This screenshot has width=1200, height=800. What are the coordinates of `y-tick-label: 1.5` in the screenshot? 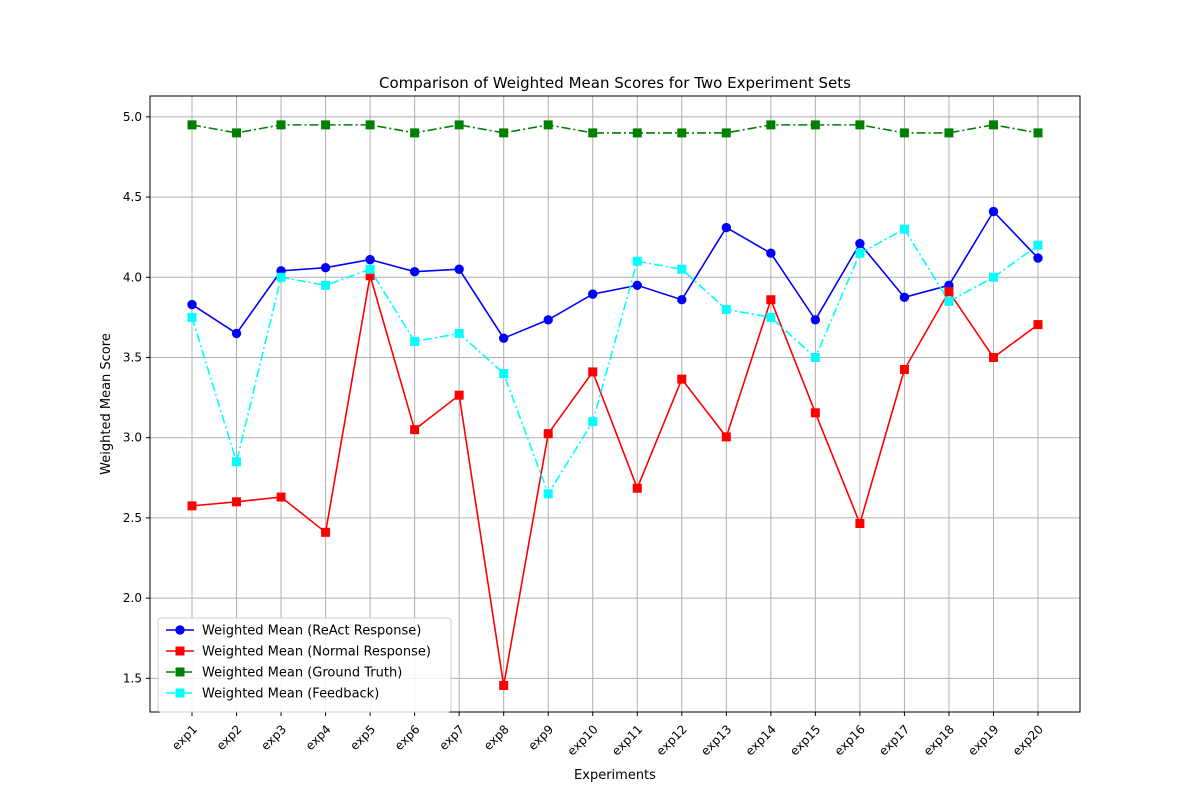 It's located at (132, 678).